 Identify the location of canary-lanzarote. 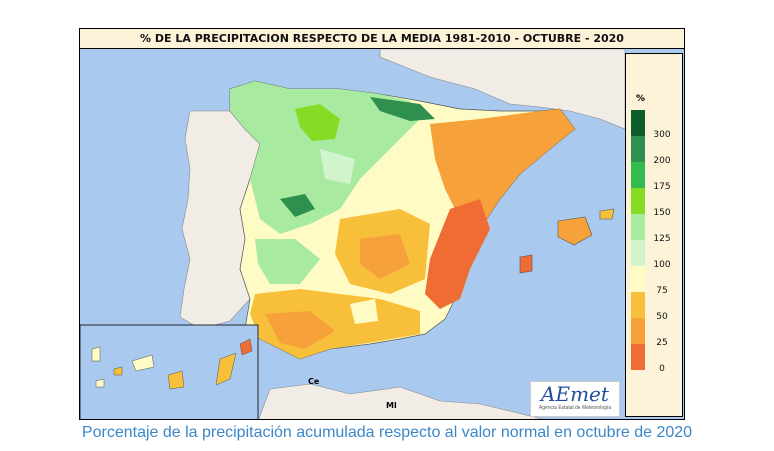
(246, 347).